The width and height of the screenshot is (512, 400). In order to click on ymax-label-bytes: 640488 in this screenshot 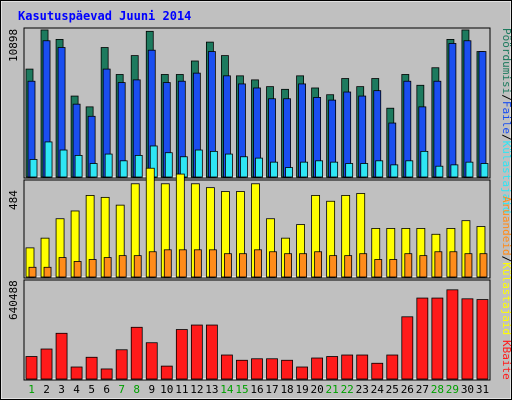, I will do `click(13, 300)`.